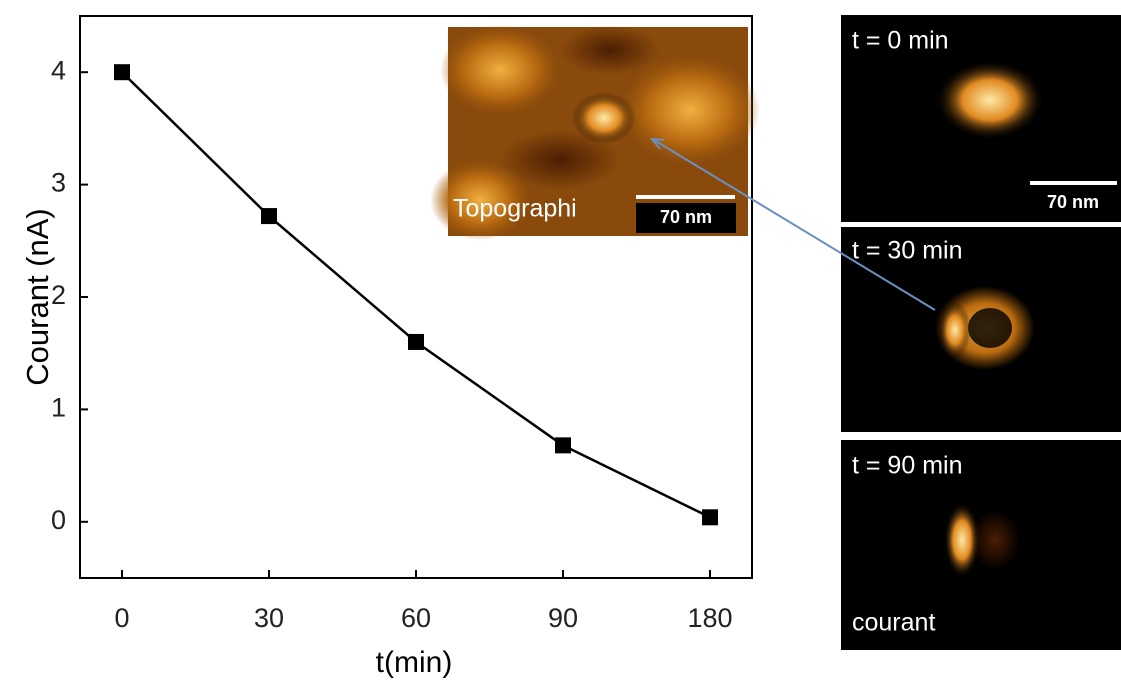 This screenshot has width=1121, height=691. I want to click on y-tick-label: 3, so click(58, 183).